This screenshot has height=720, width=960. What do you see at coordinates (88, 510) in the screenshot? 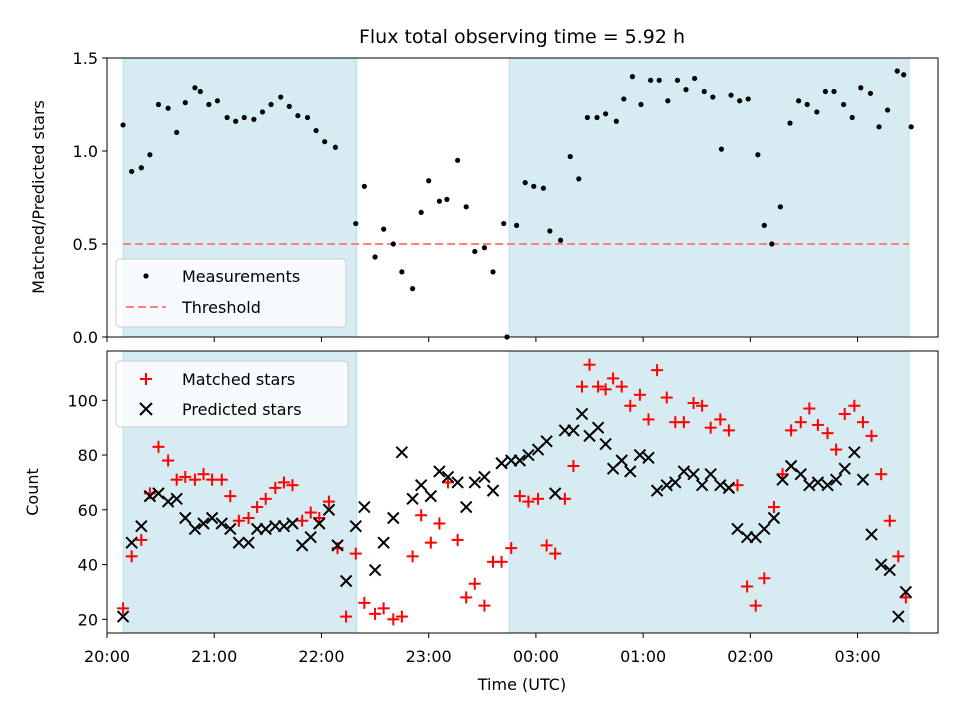
I see `y-tick-label: 60` at bounding box center [88, 510].